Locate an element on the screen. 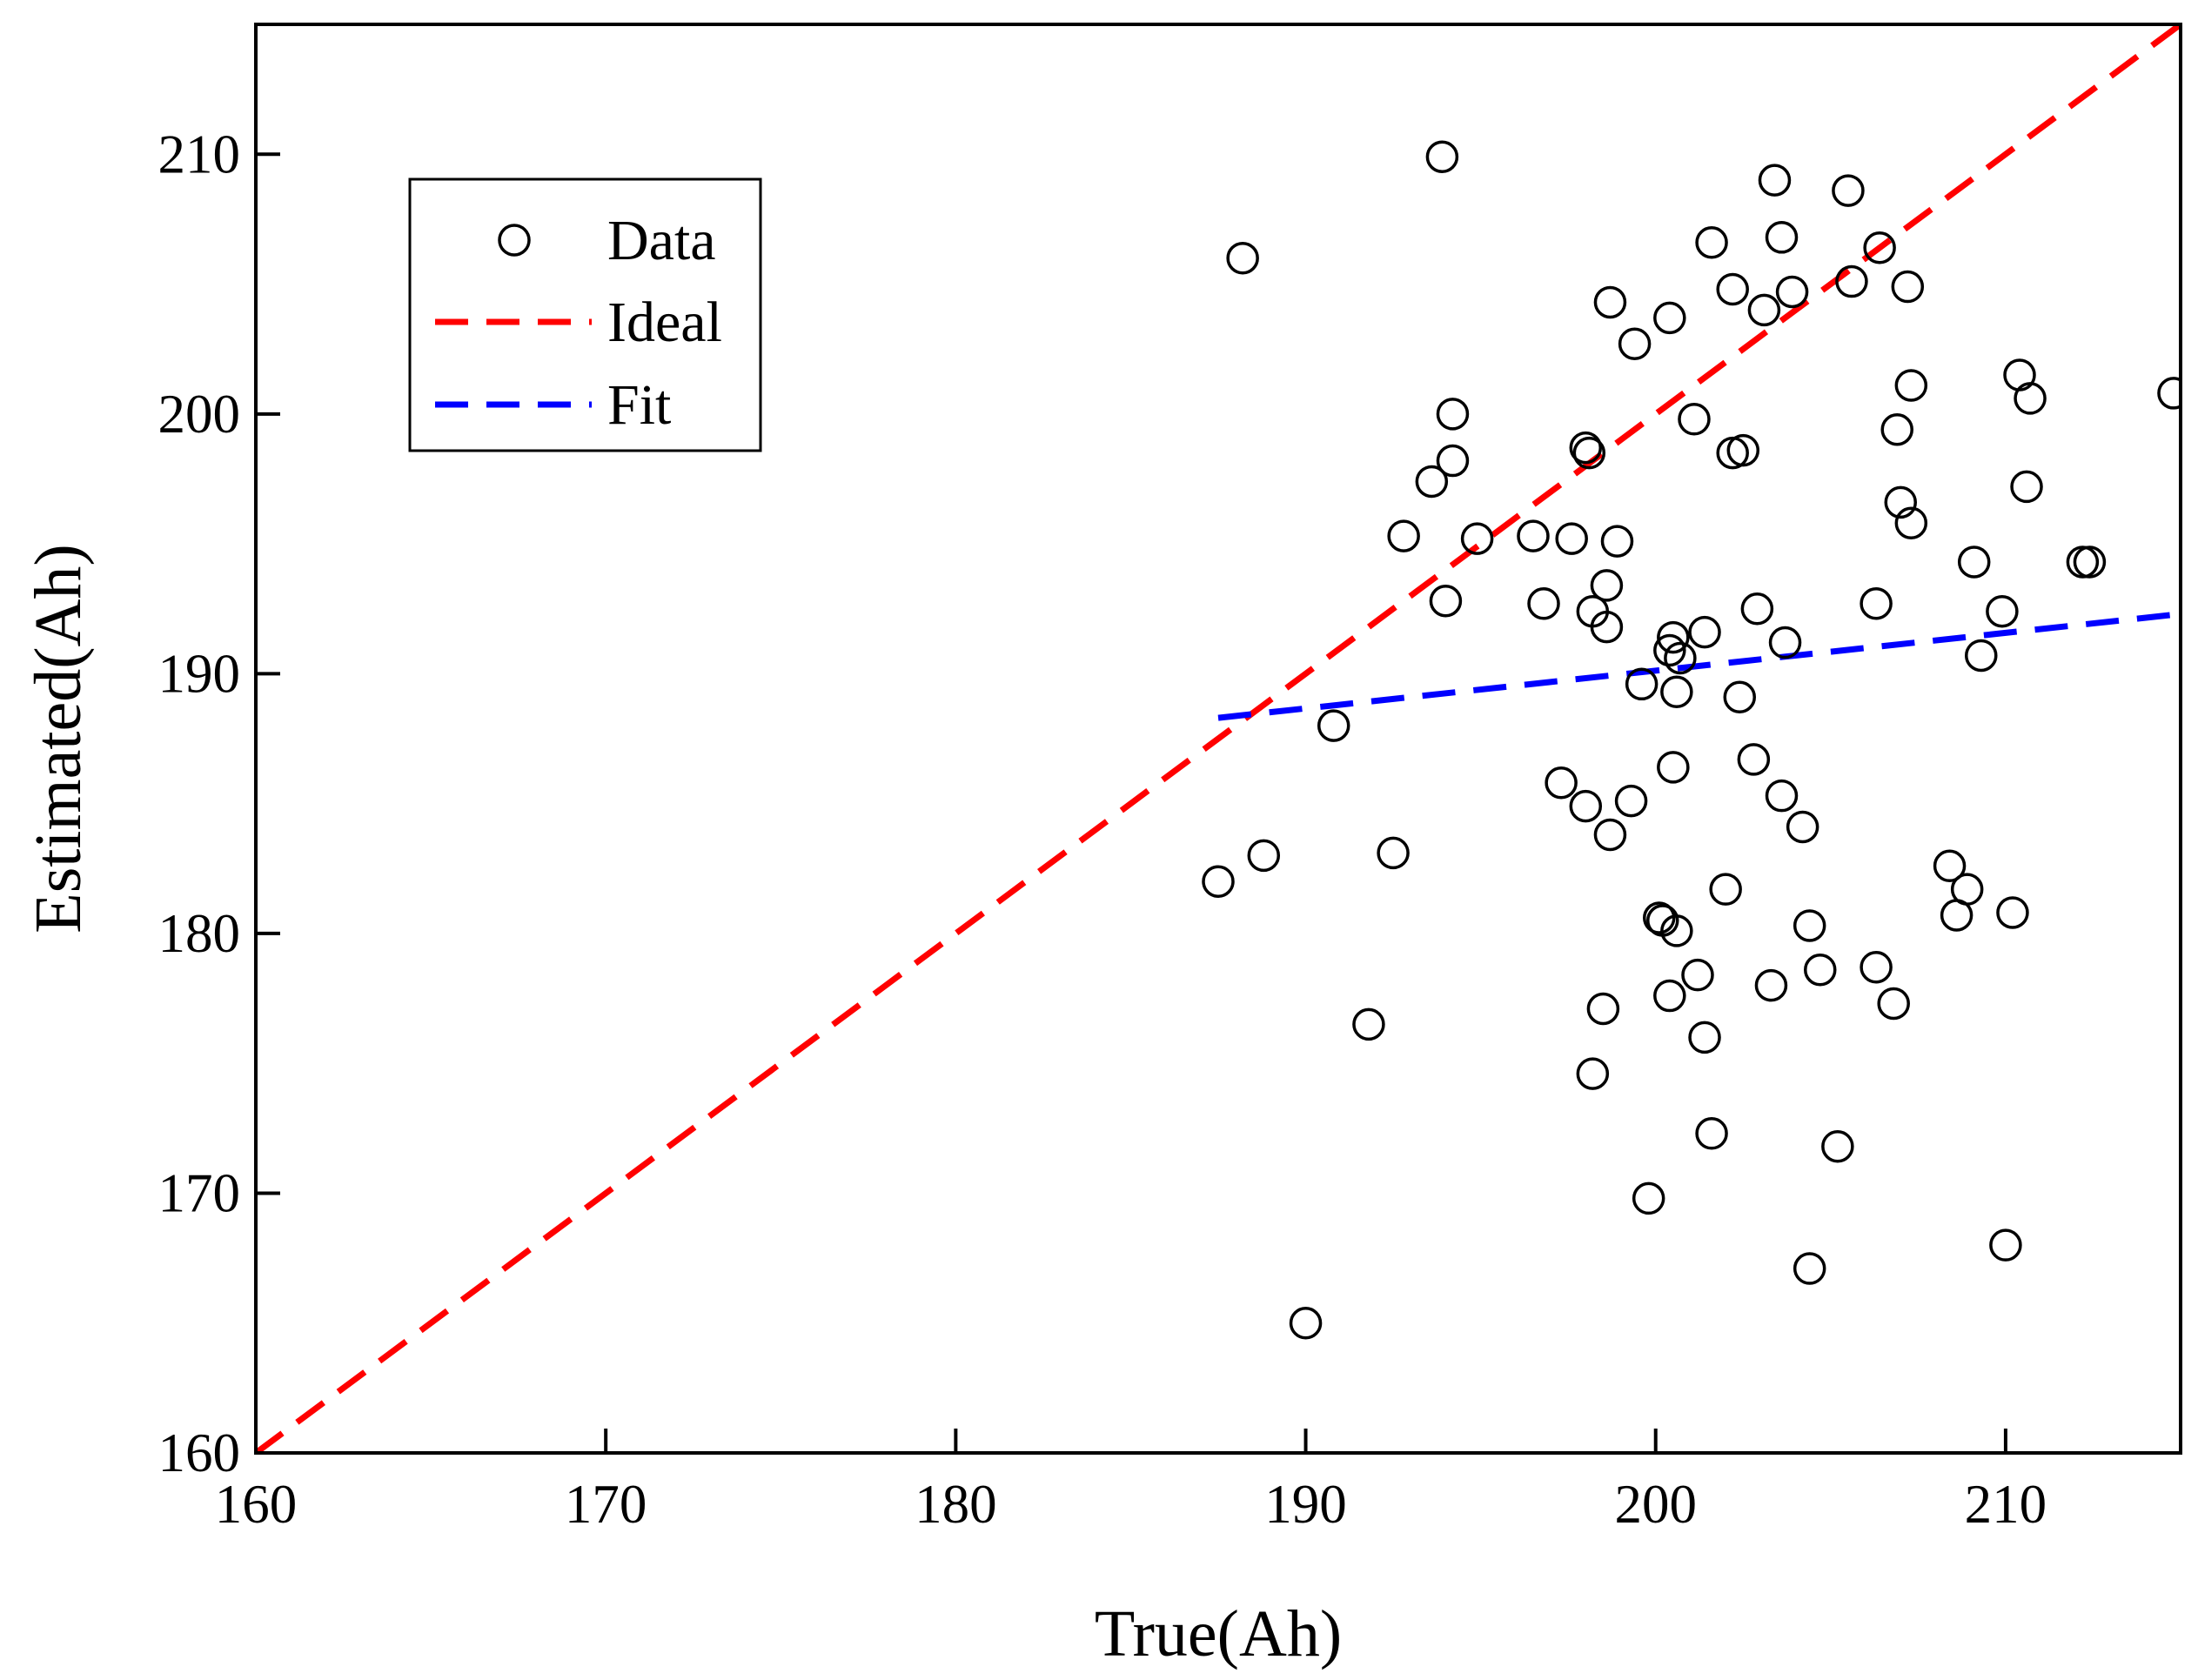 The image size is (2198, 1680). fit-line is located at coordinates (1699, 666).